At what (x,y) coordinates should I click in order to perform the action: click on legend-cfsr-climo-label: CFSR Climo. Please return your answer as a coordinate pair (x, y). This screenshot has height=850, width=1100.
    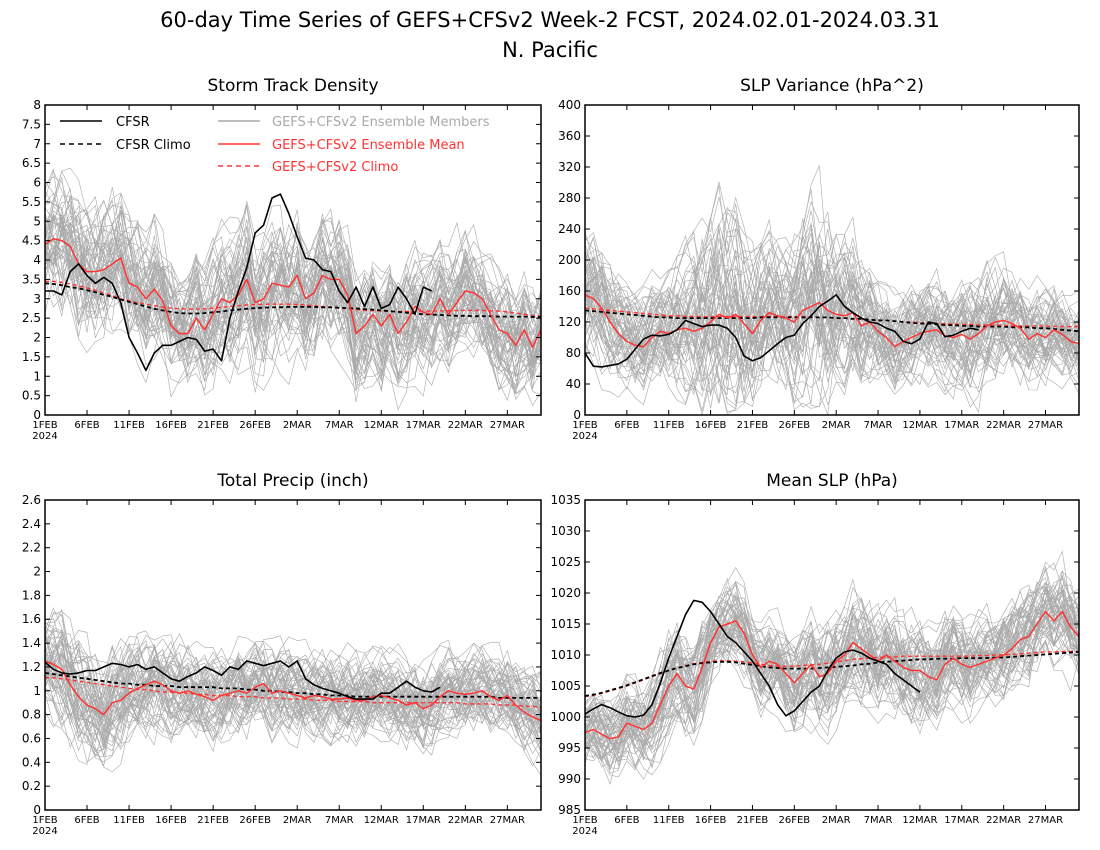
    Looking at the image, I should click on (153, 145).